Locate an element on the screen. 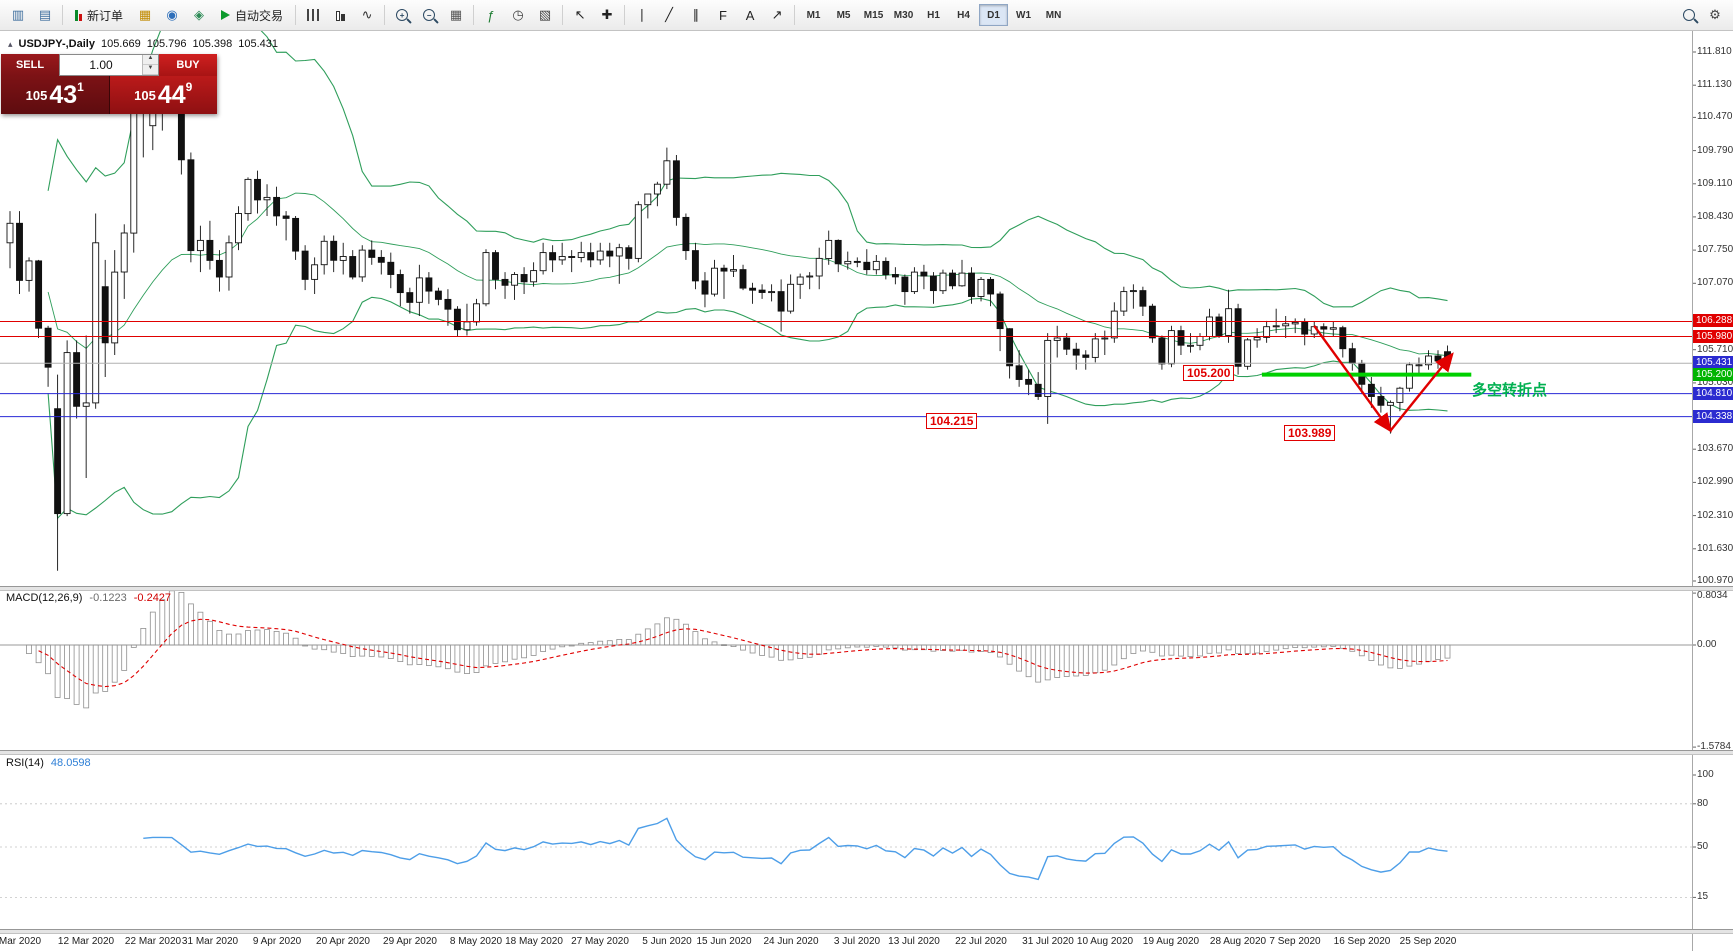  price-scale-label: 111.810 is located at coordinates (1714, 51).